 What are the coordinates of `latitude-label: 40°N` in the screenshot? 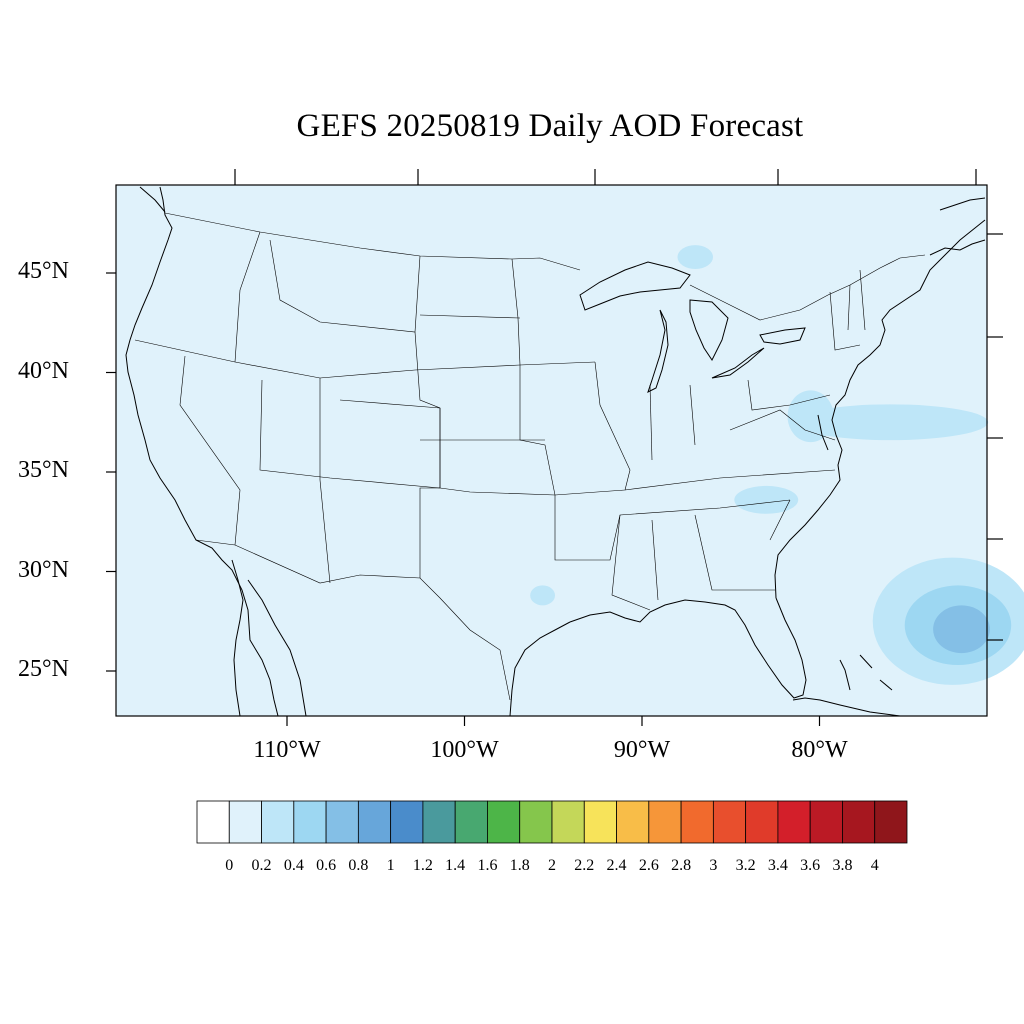 It's located at (43, 370).